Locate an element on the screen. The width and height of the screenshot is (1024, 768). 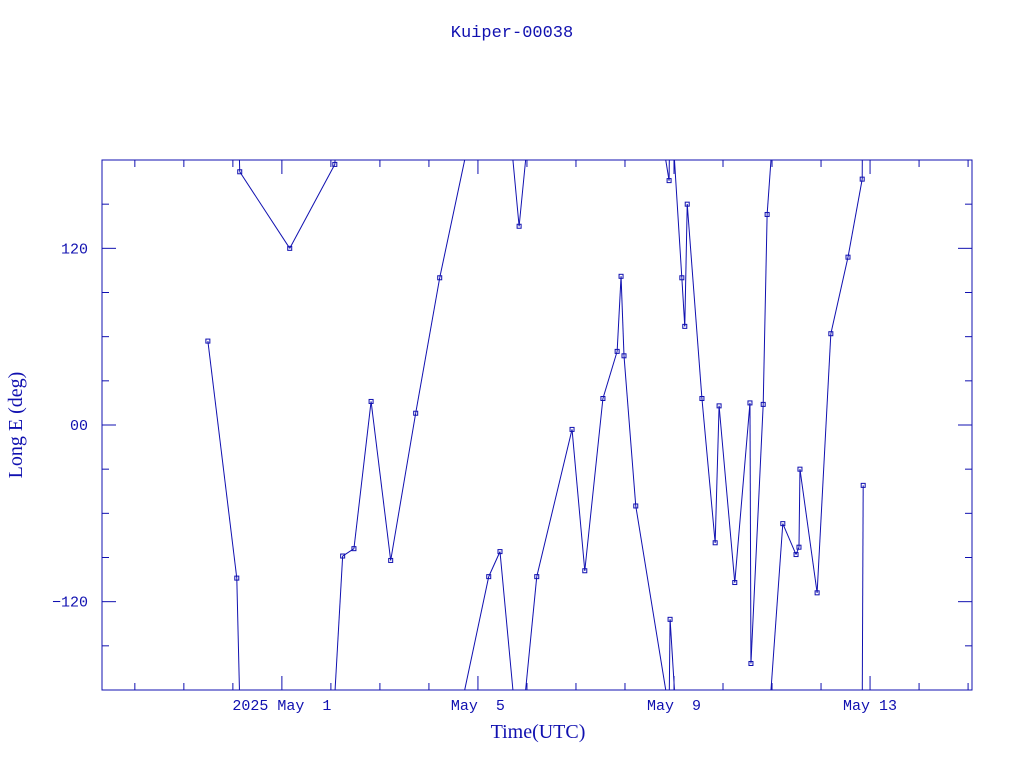
x-tick-label: May 5 is located at coordinates (478, 706).